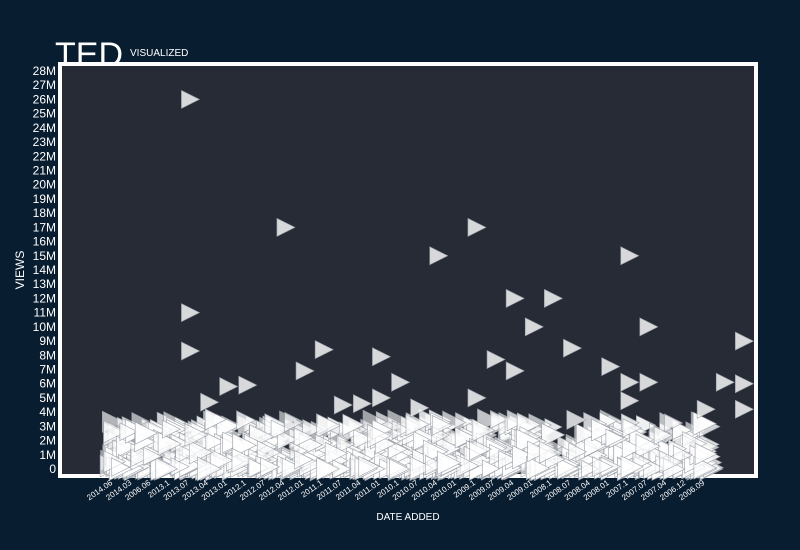 The height and width of the screenshot is (550, 800). I want to click on y-tick-label: 19M, so click(44, 199).